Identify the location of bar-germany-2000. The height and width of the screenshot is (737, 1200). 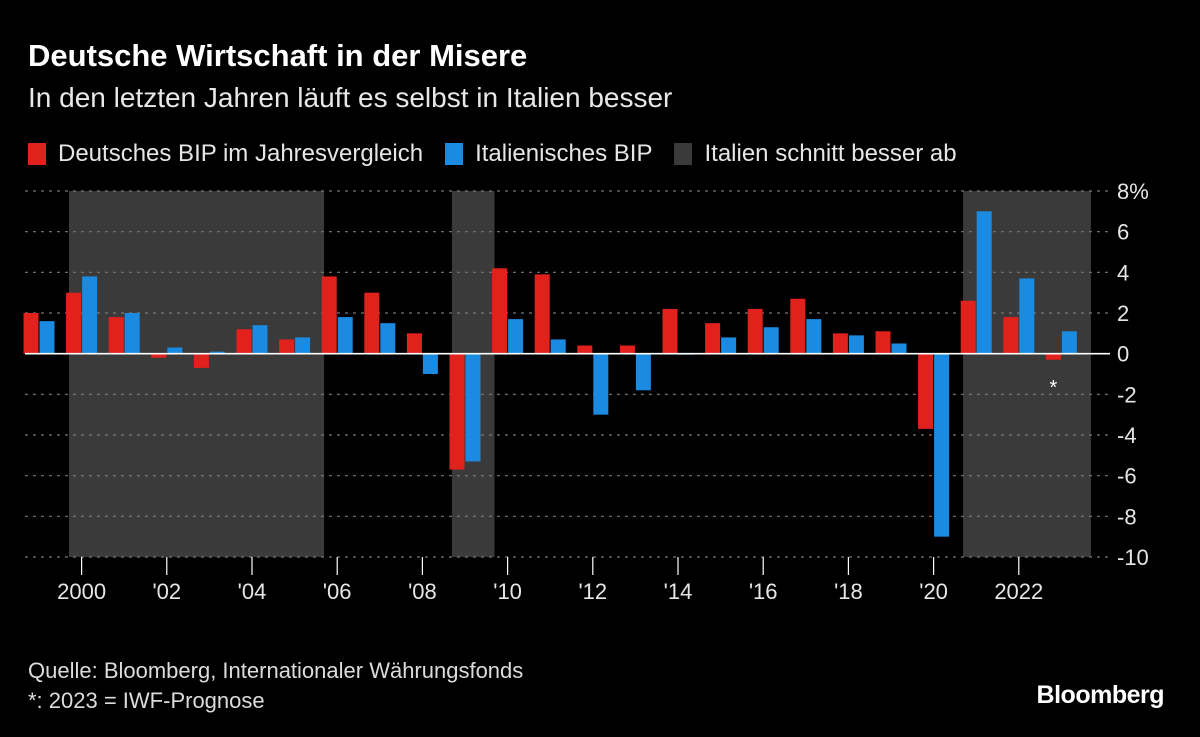
(74, 323).